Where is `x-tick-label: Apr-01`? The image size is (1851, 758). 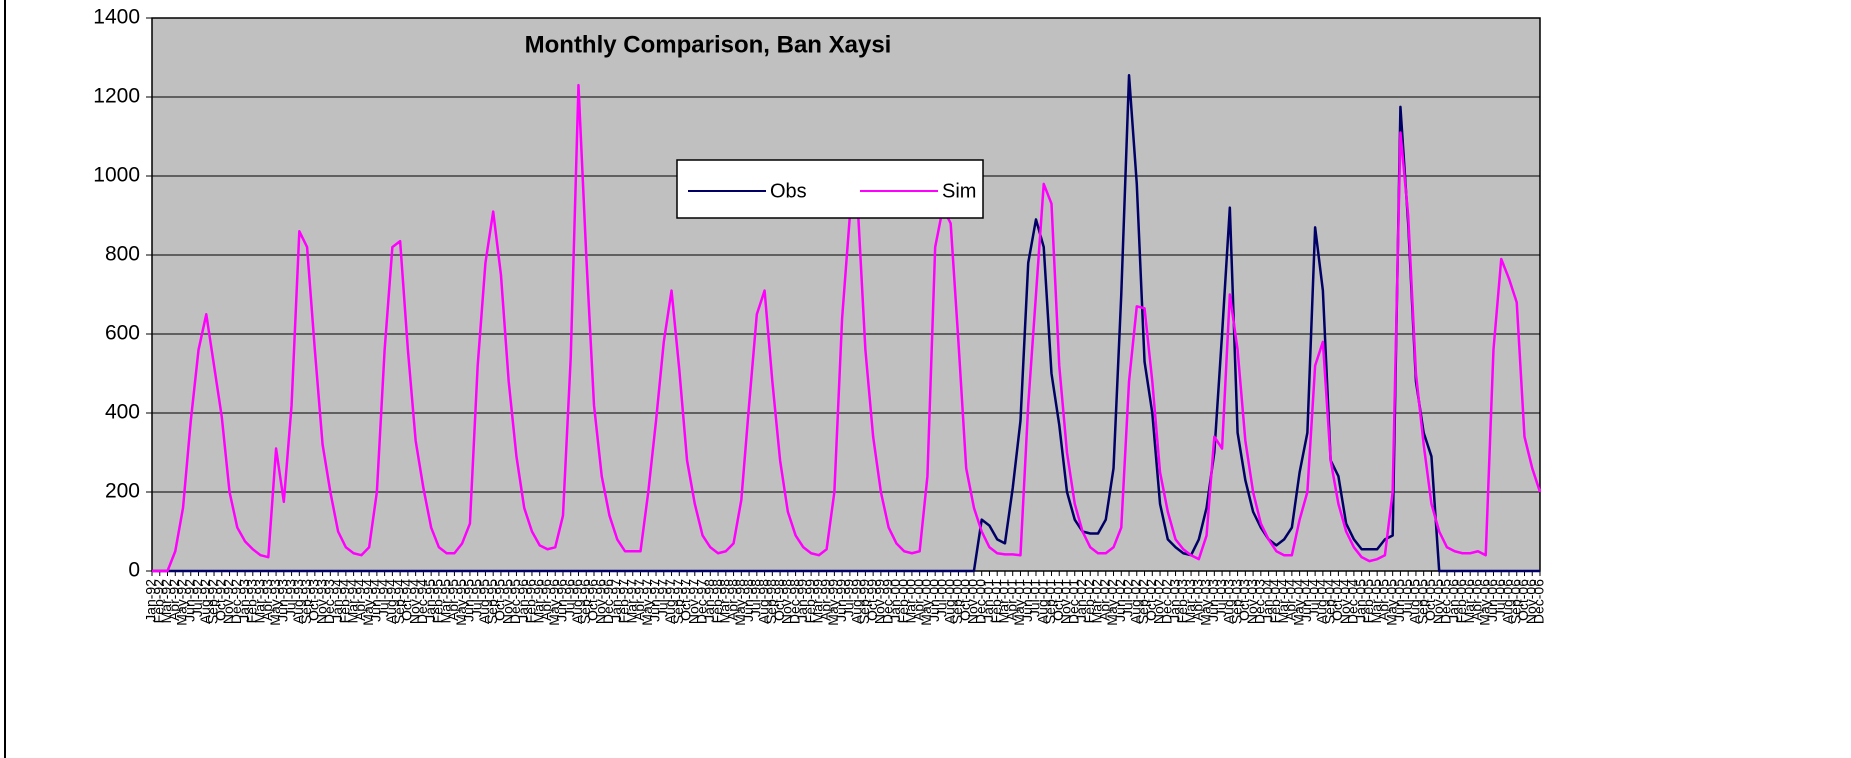
x-tick-label: Apr-01 is located at coordinates (1011, 600).